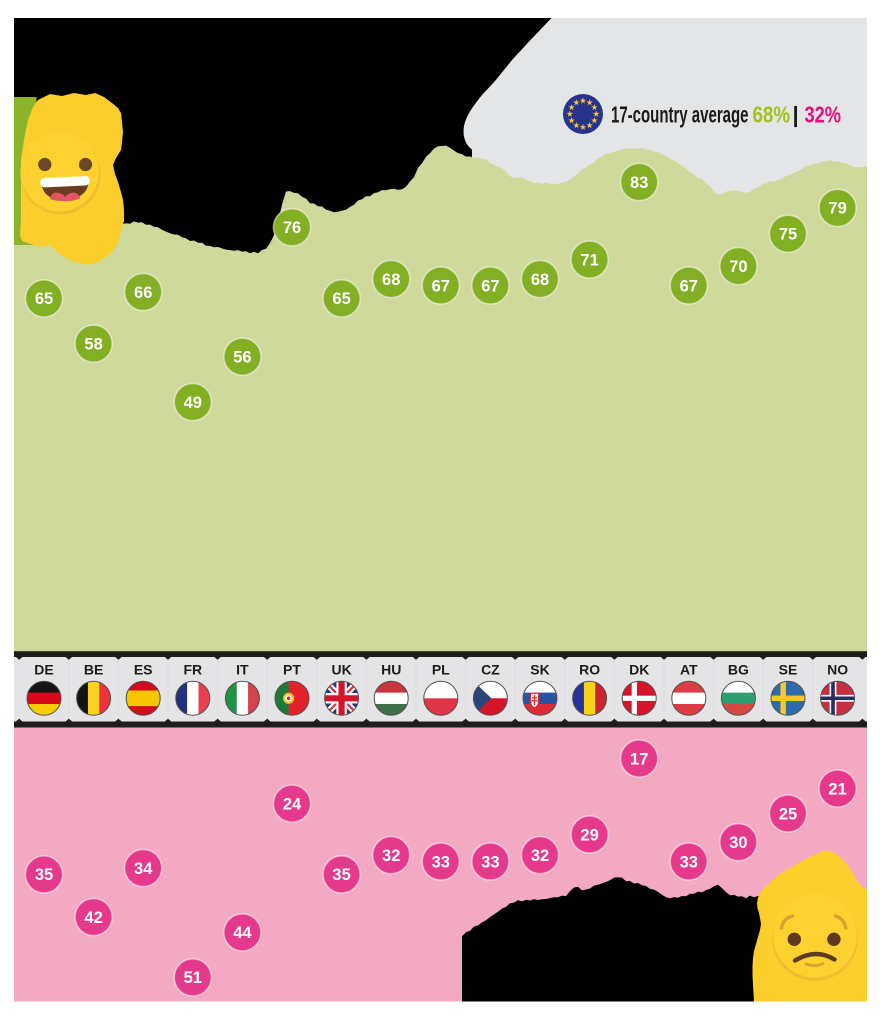 Image resolution: width=880 pixels, height=1020 pixels. What do you see at coordinates (43, 670) in the screenshot?
I see `svg-text: DE` at bounding box center [43, 670].